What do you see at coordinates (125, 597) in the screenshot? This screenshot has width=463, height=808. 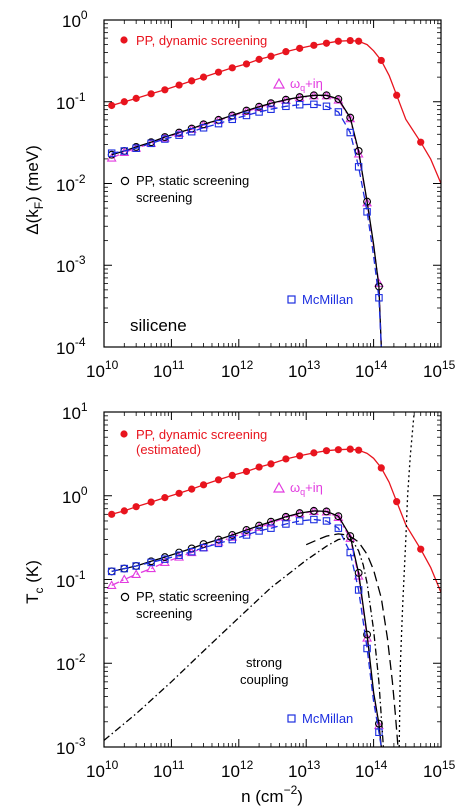 I see `legend-marker-circle` at bounding box center [125, 597].